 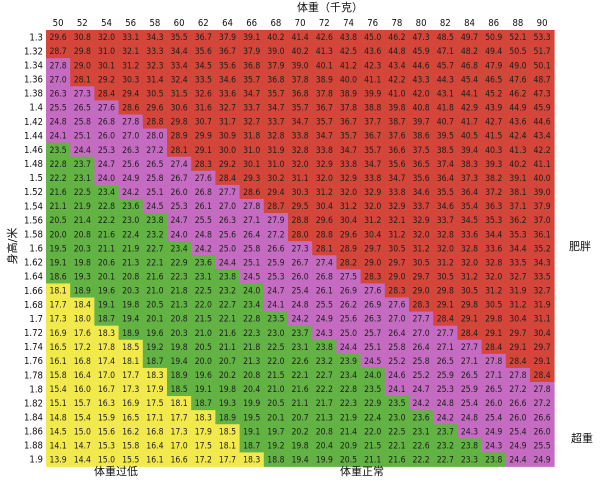 What do you see at coordinates (348, 278) in the screenshot?
I see `heatmap-cell-value: 27.5` at bounding box center [348, 278].